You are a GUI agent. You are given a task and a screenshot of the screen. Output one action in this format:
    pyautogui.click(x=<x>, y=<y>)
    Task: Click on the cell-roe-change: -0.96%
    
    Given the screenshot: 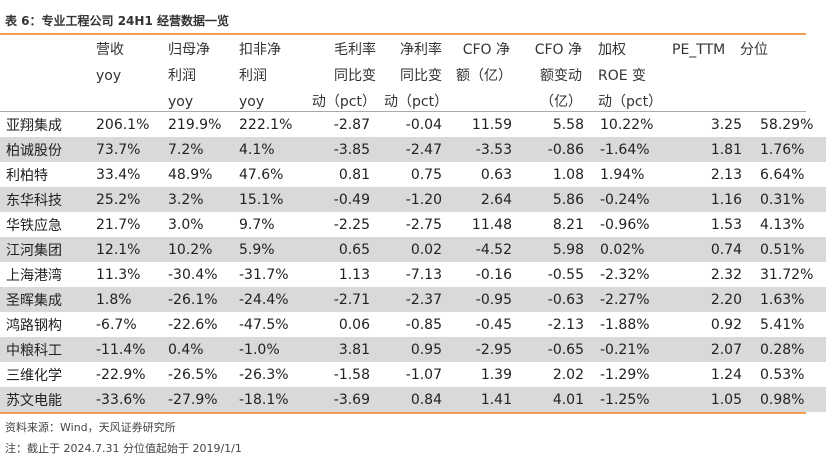 What is the action you would take?
    pyautogui.click(x=625, y=224)
    